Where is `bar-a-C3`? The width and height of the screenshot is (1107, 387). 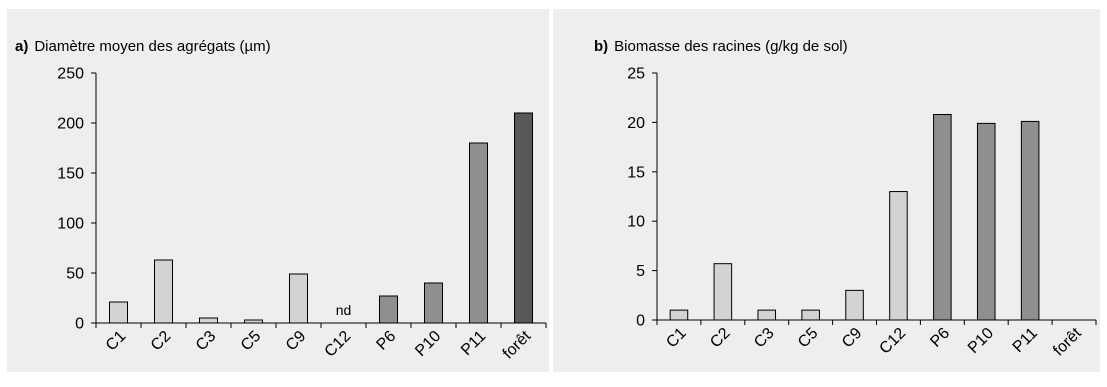
bar-a-C3 is located at coordinates (208, 320).